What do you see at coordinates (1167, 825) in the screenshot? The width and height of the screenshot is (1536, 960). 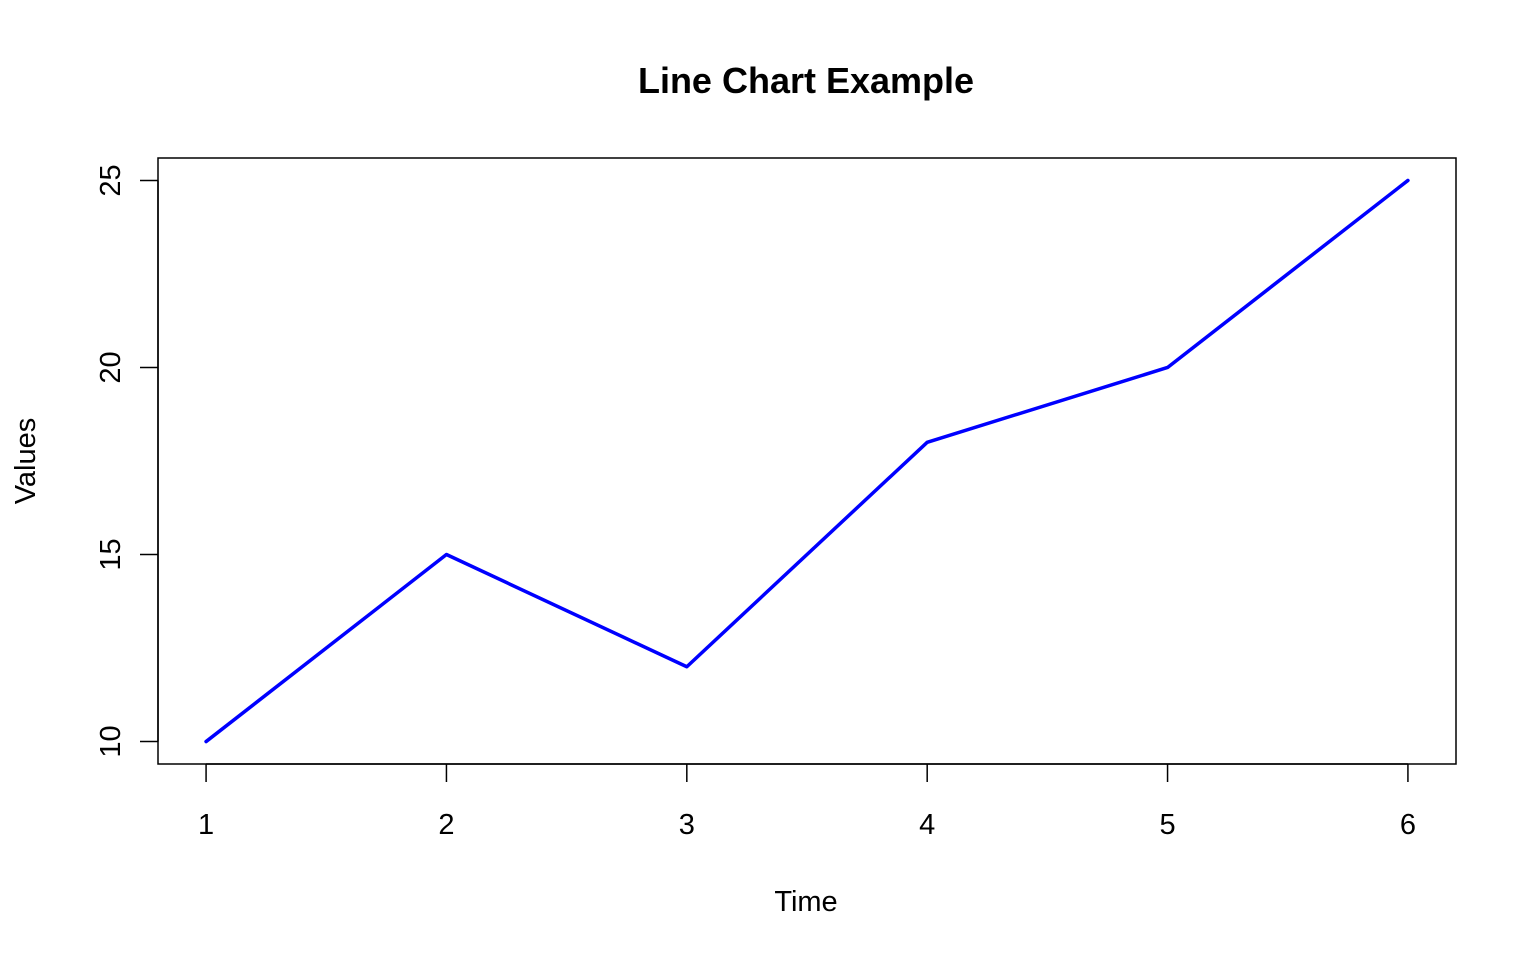 I see `x-tick-label: 5` at bounding box center [1167, 825].